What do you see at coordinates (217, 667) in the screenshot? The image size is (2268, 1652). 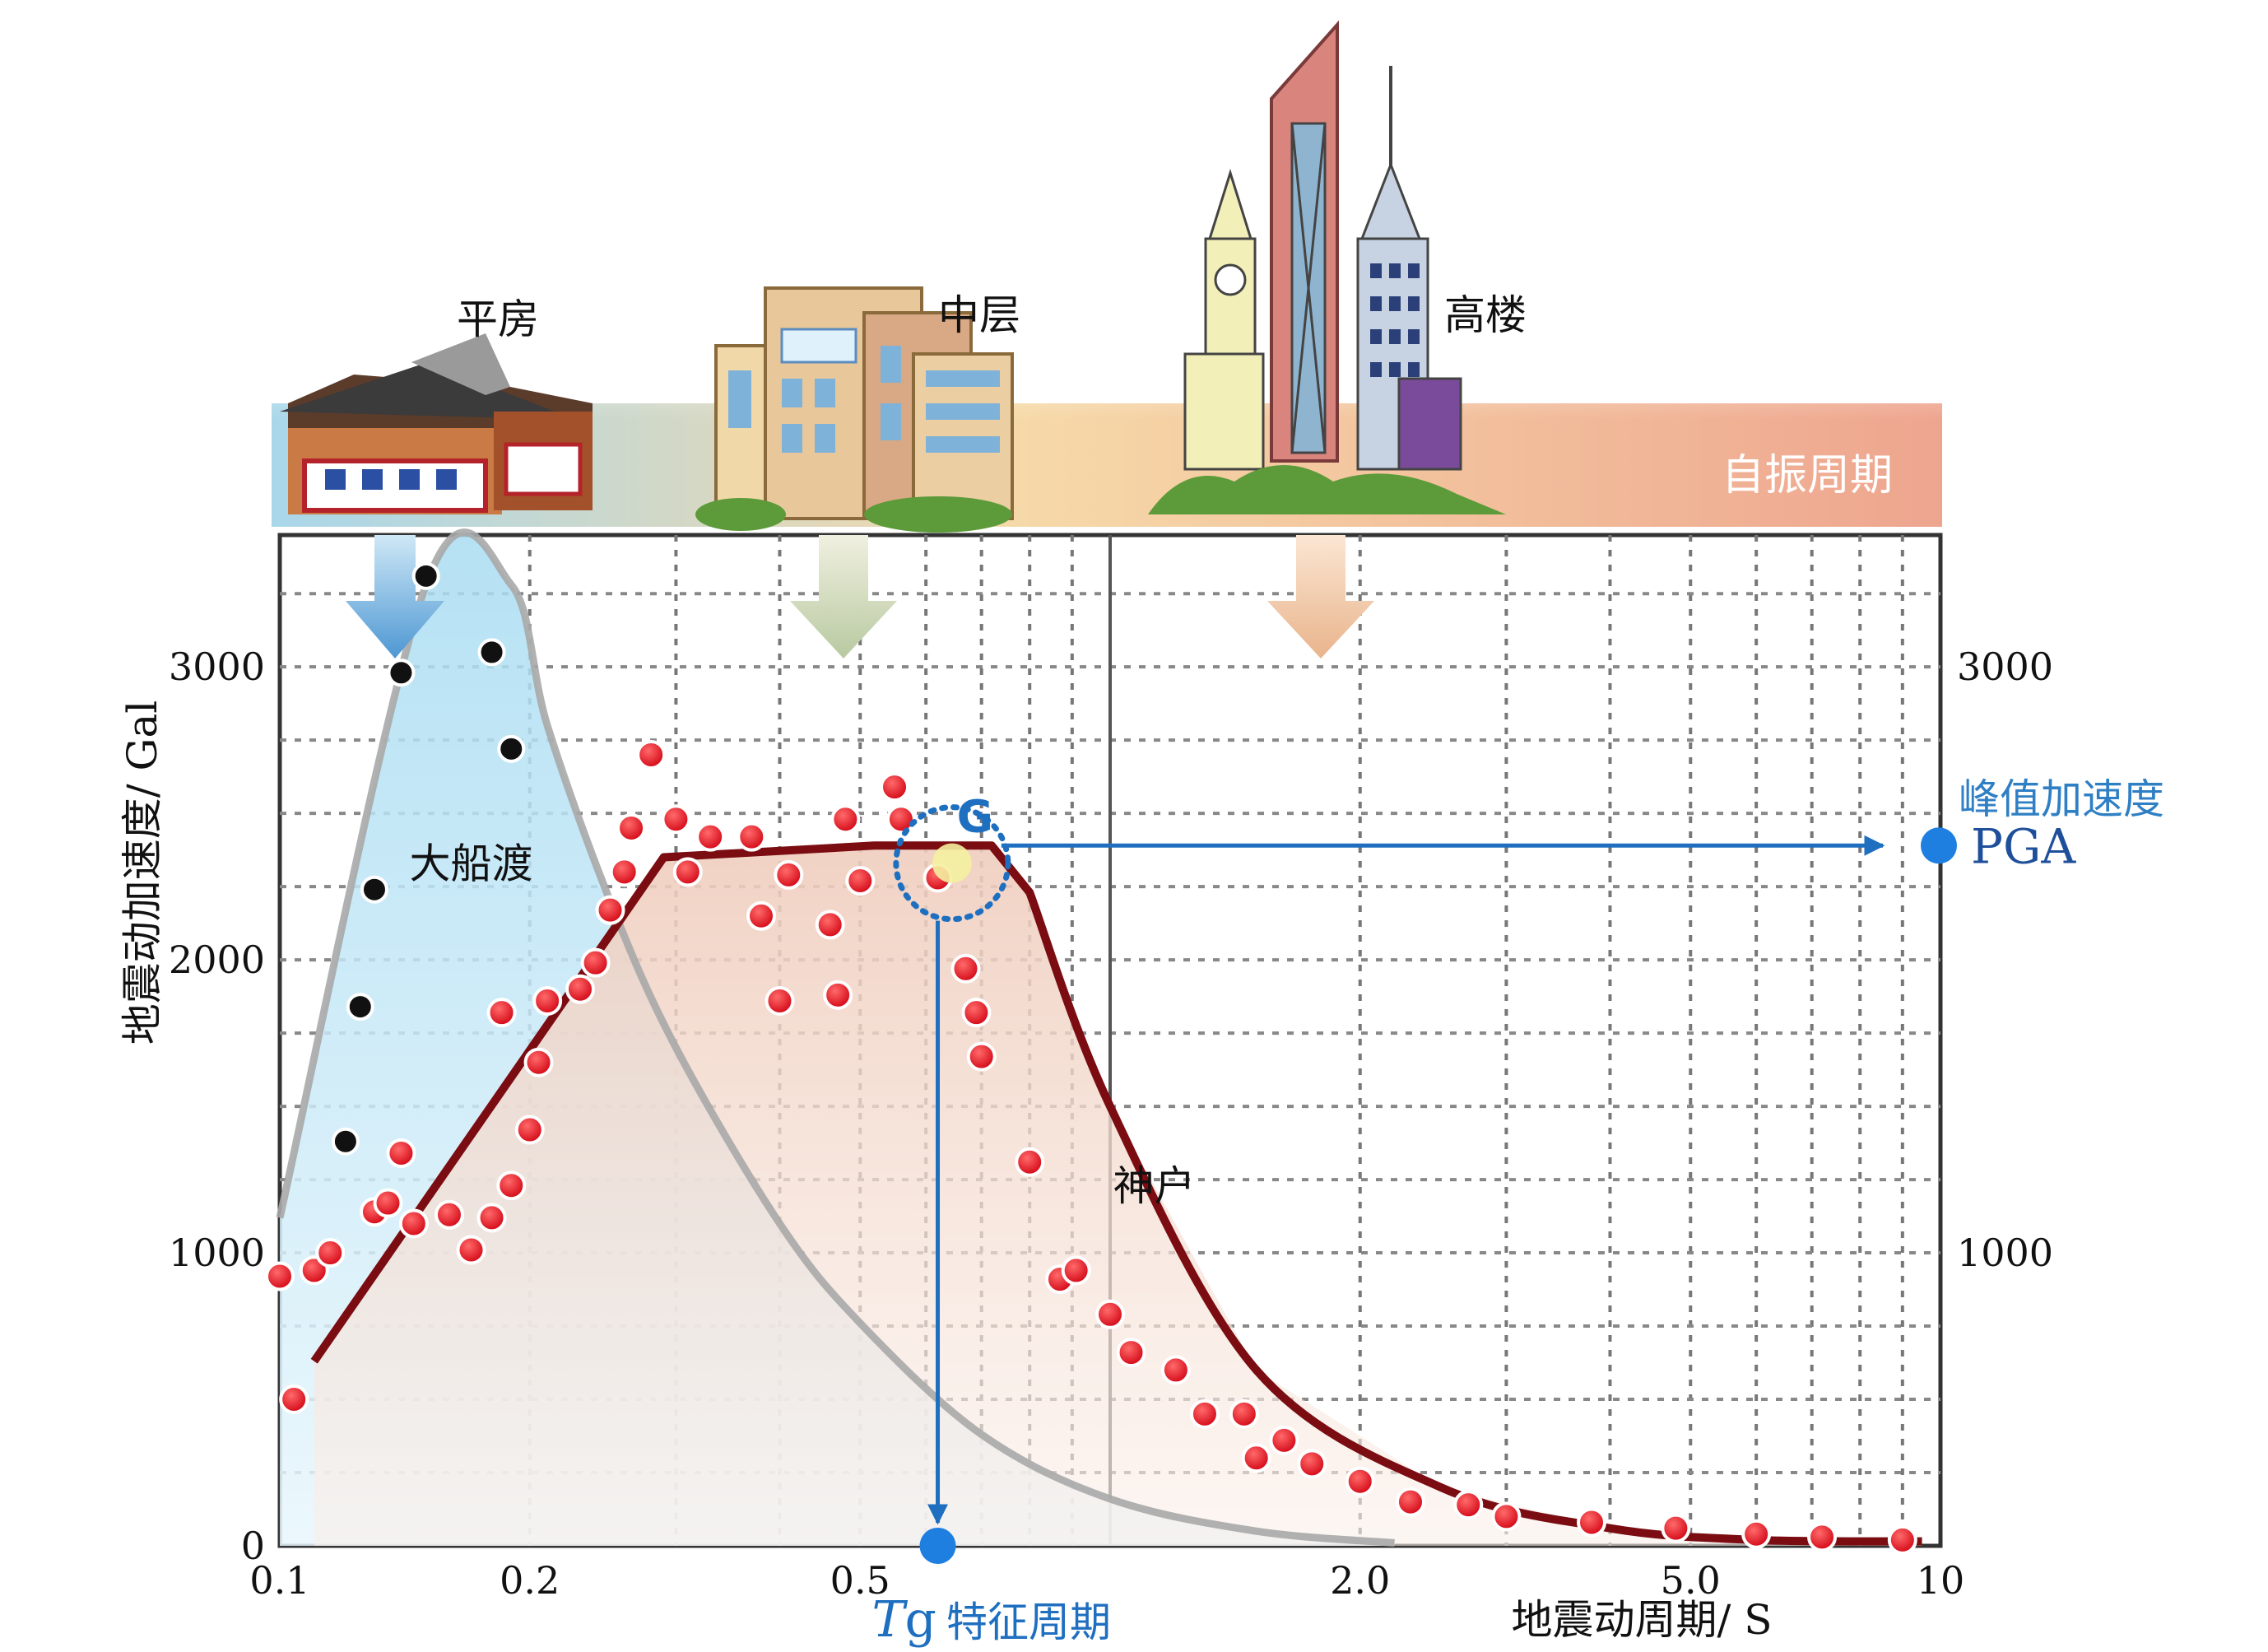 I see `y-tick-label-left: 3000` at bounding box center [217, 667].